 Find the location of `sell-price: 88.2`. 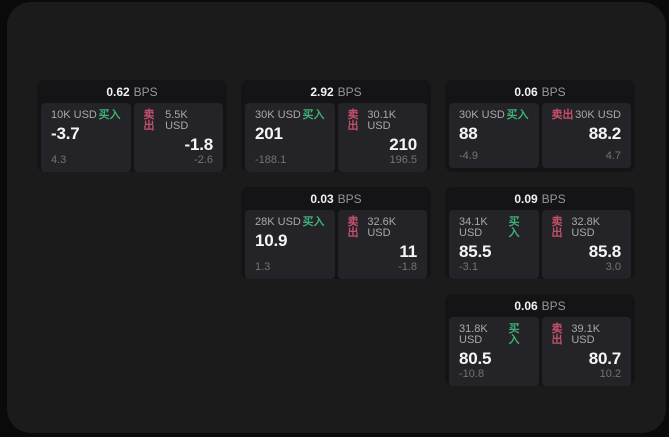

sell-price: 88.2 is located at coordinates (604, 133).